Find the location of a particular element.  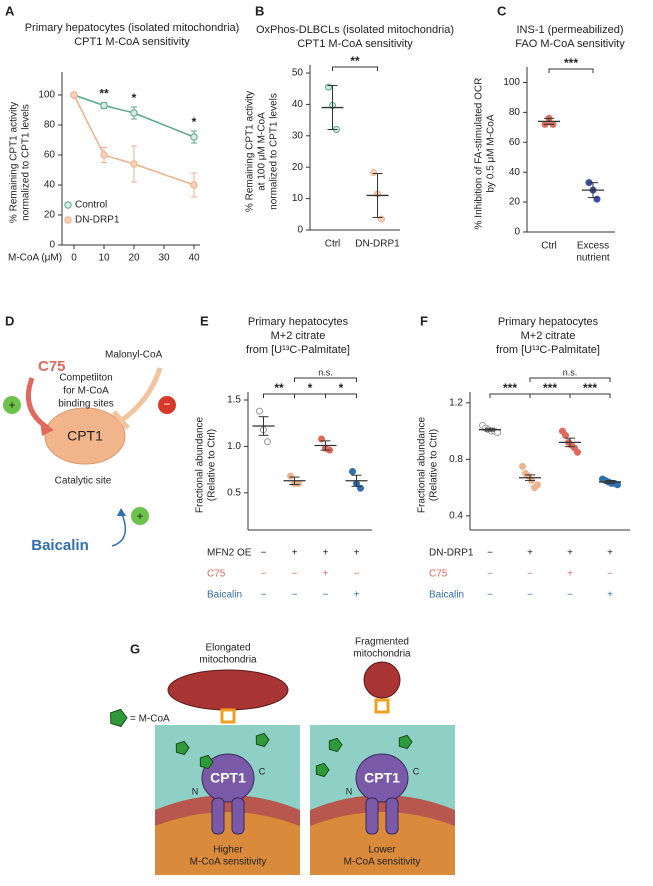

x-tick-label: 40 is located at coordinates (194, 258).